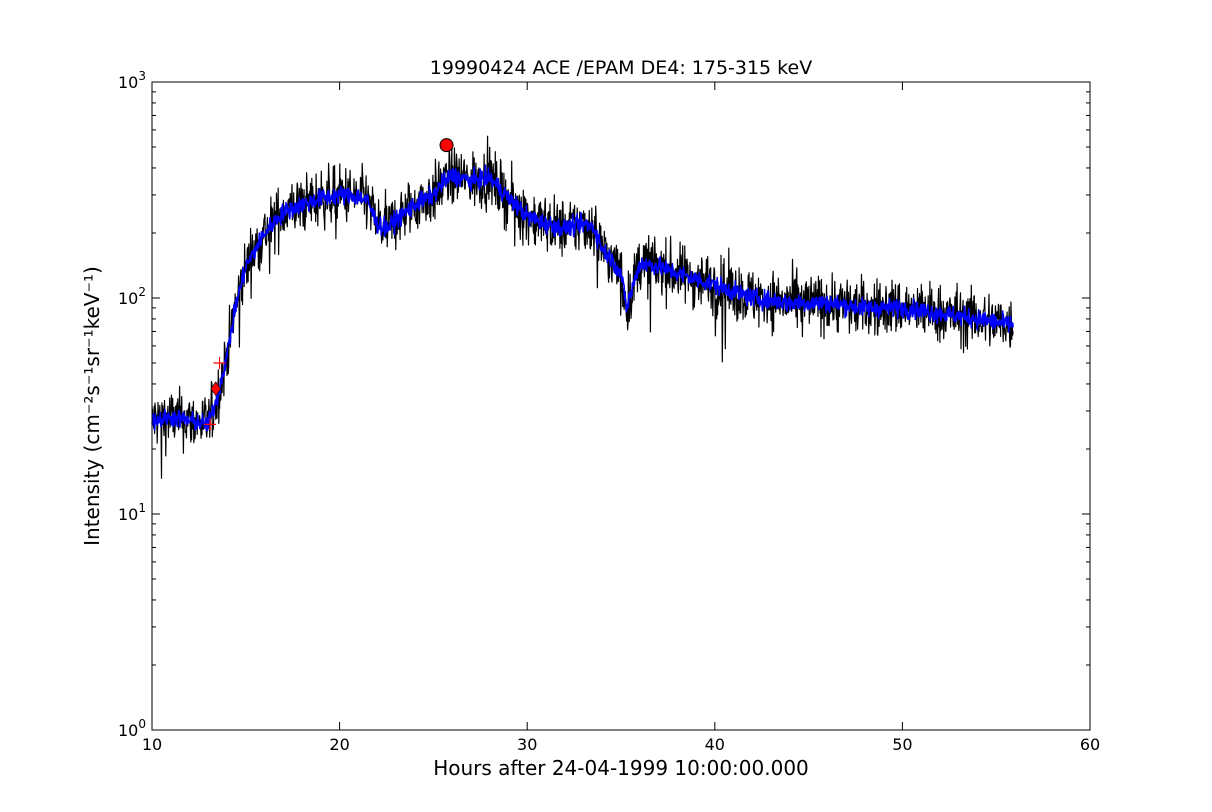  What do you see at coordinates (902, 744) in the screenshot?
I see `x-tick-label: 50` at bounding box center [902, 744].